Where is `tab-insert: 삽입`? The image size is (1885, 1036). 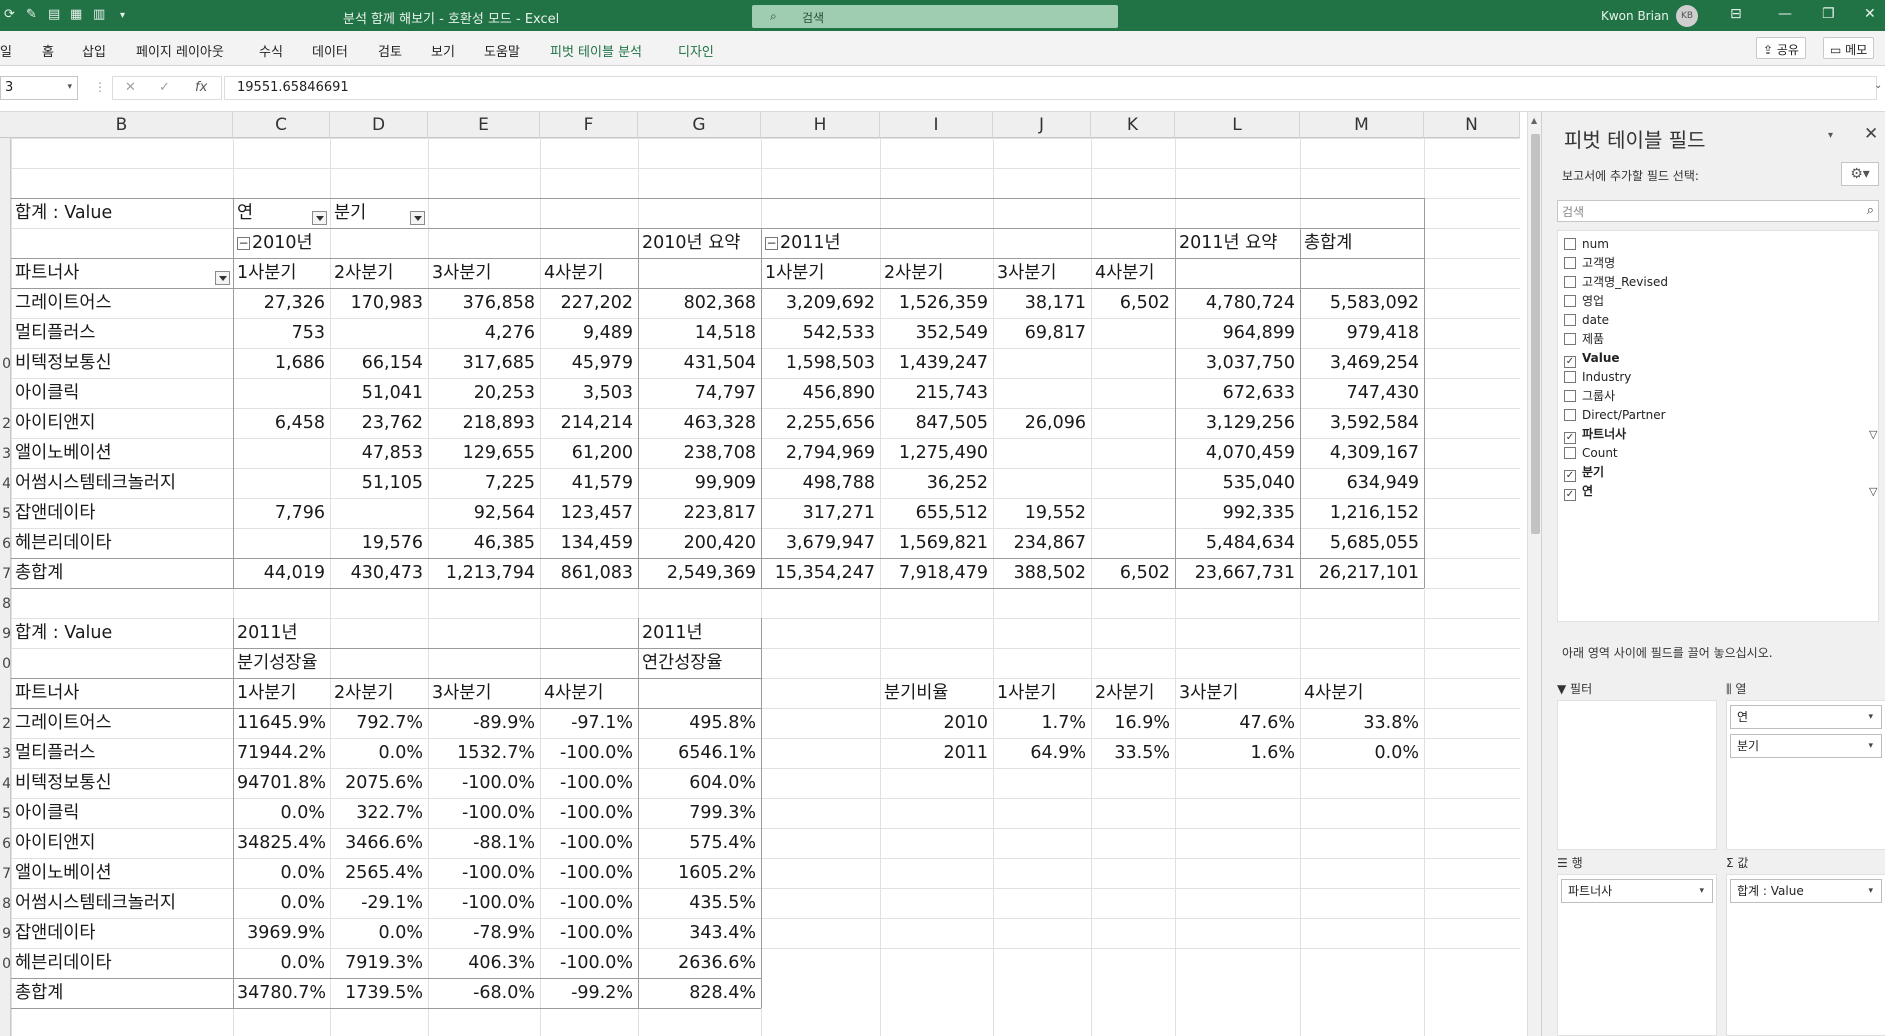
tab-insert: 삽입 is located at coordinates (94, 52).